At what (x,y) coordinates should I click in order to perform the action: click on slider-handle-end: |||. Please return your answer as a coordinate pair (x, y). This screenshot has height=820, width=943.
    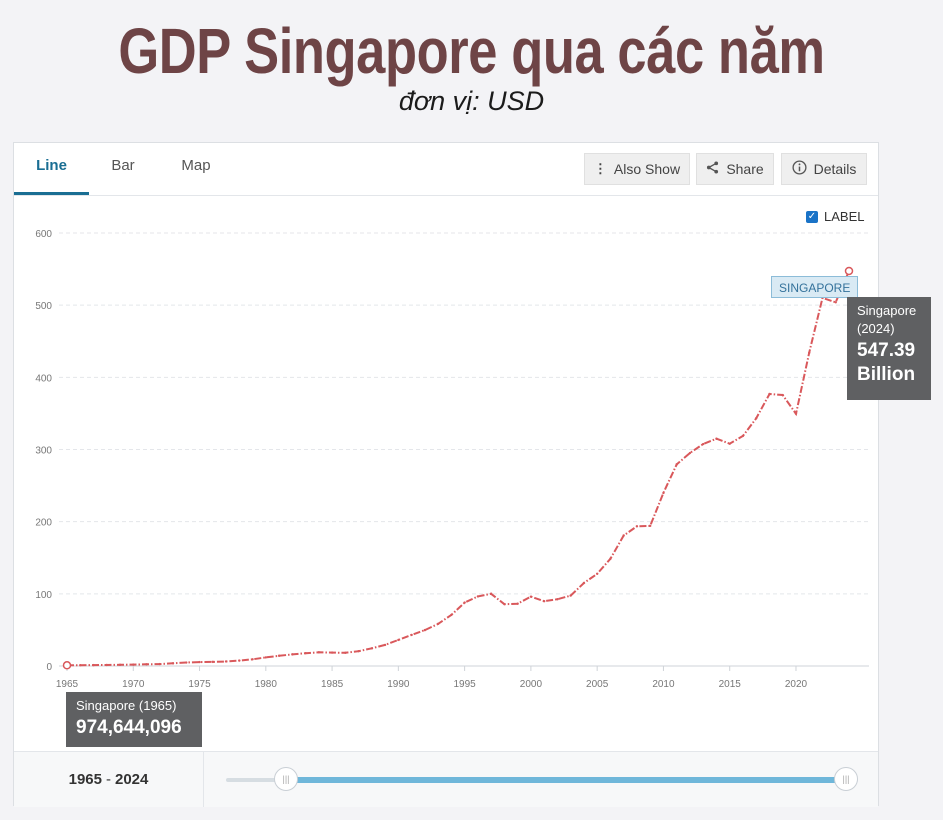
    Looking at the image, I should click on (846, 779).